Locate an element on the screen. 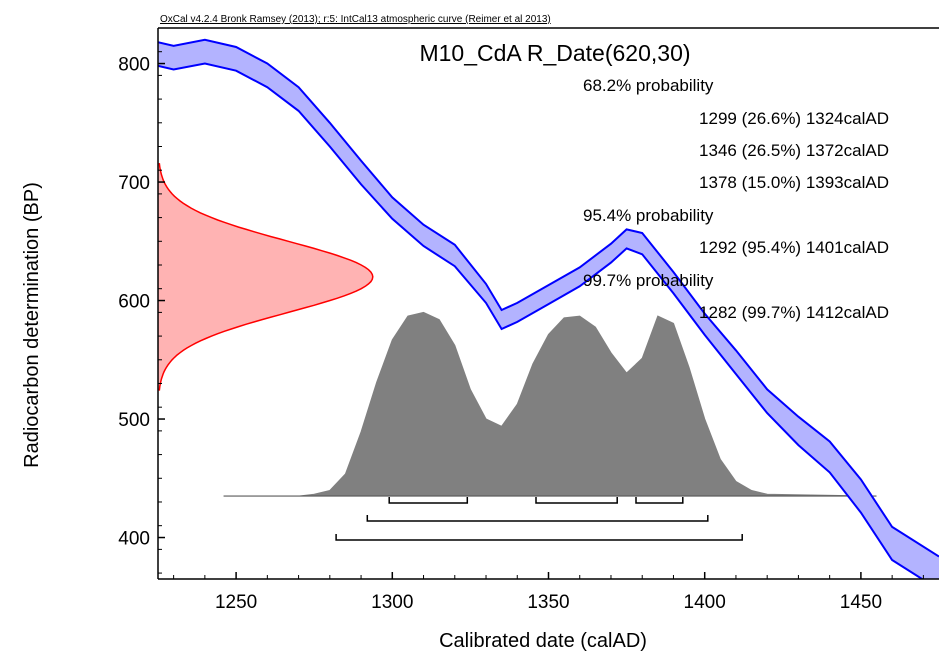  annotation-99-heading: 99.7% probability is located at coordinates (648, 280).